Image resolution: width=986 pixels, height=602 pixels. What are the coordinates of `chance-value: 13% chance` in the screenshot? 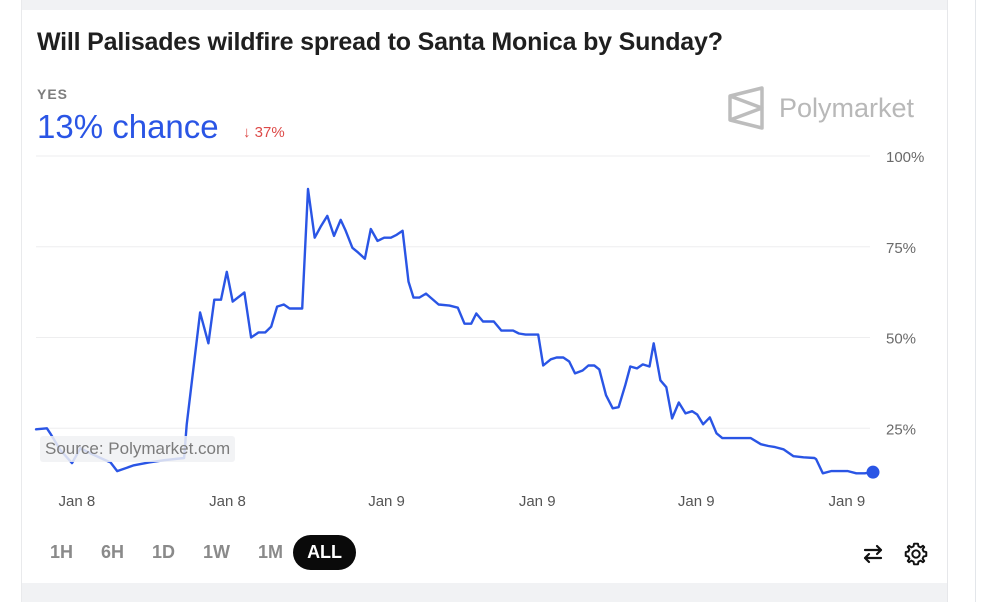 It's located at (128, 126).